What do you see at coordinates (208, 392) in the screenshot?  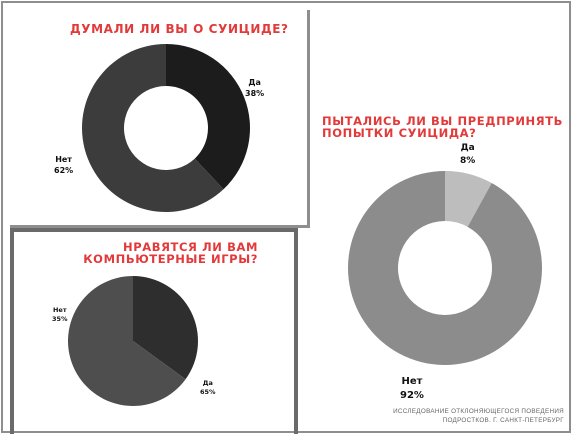 I see `pie-label-yes-value: 65%` at bounding box center [208, 392].